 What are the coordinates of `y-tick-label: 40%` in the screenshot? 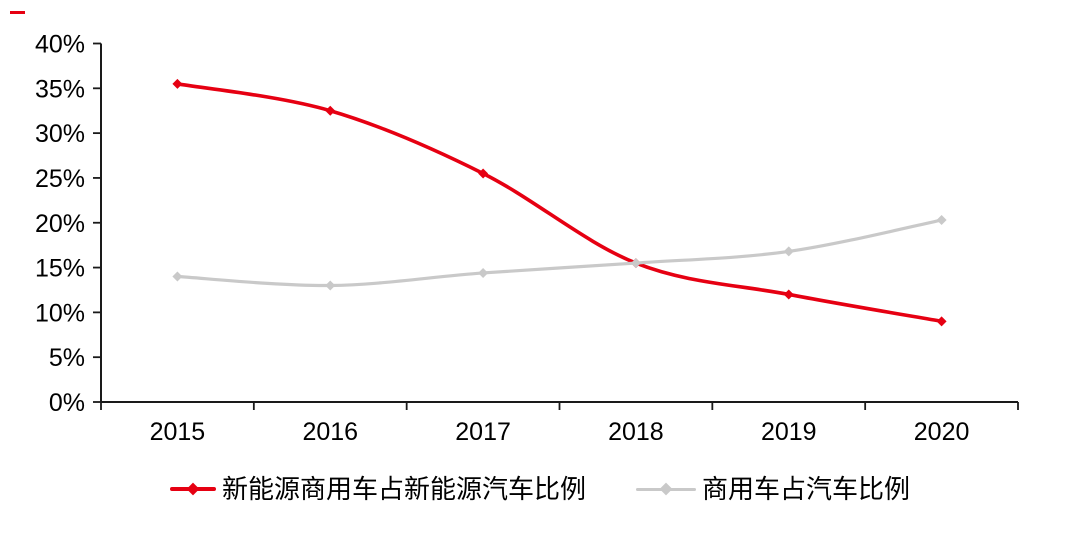 It's located at (60, 45).